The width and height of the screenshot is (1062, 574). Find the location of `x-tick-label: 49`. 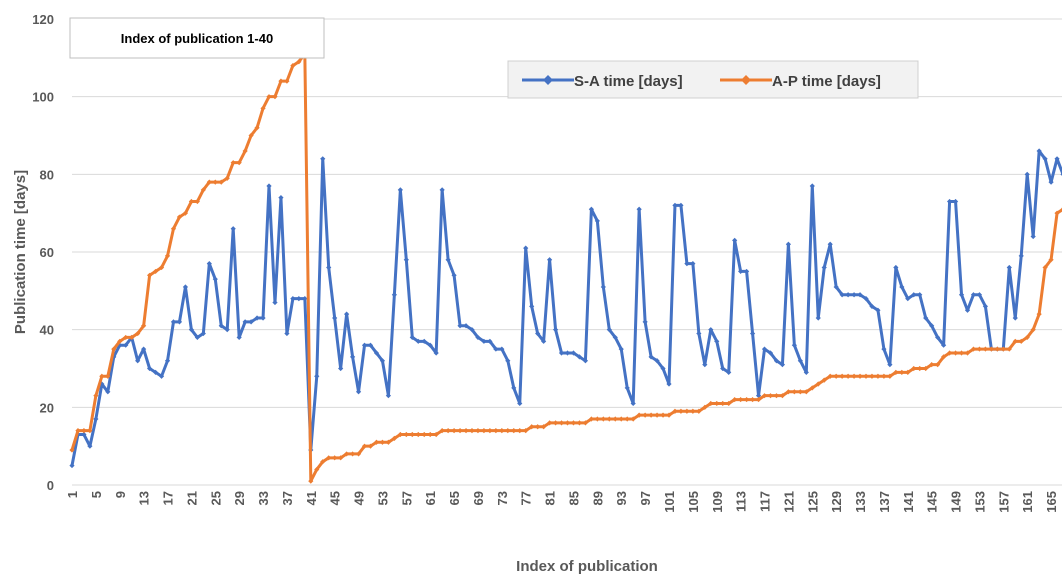

x-tick-label: 49 is located at coordinates (359, 498).